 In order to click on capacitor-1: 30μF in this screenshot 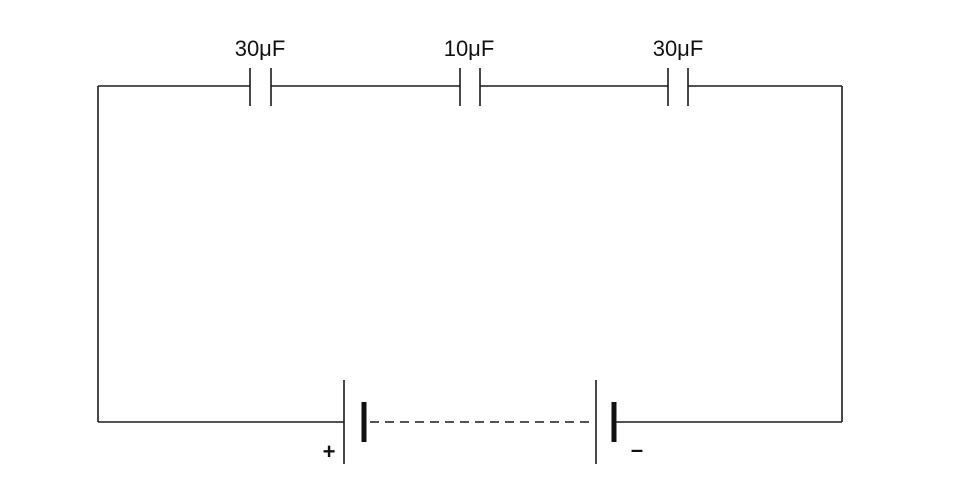, I will do `click(260, 71)`.